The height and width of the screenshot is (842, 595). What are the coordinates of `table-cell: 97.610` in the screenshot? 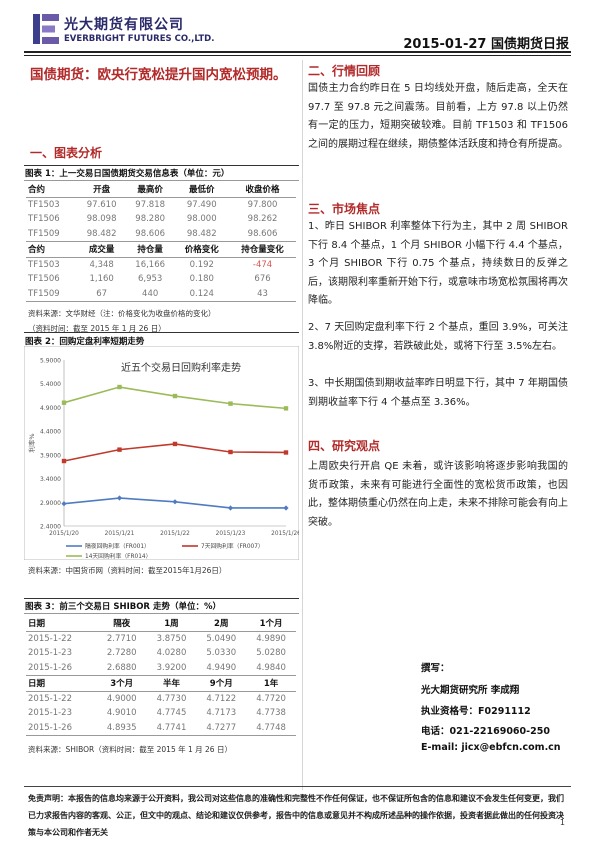 It's located at (101, 204).